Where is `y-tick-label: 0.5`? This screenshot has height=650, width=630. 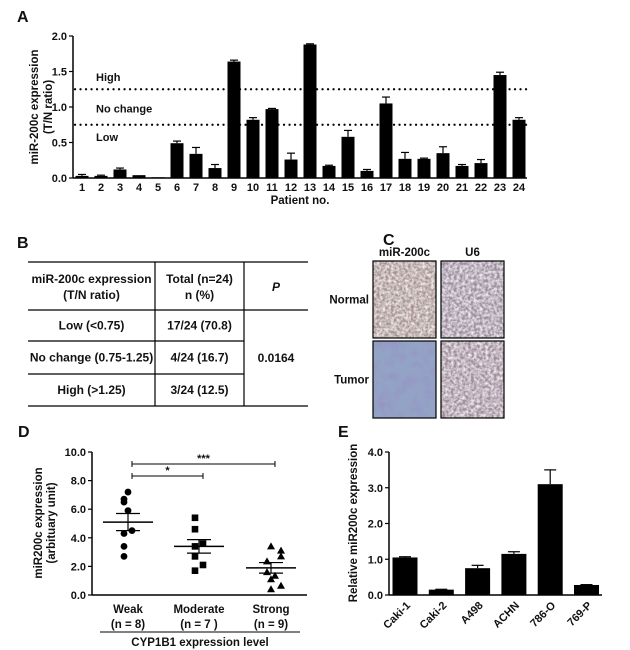 y-tick-label: 0.5 is located at coordinates (59, 144).